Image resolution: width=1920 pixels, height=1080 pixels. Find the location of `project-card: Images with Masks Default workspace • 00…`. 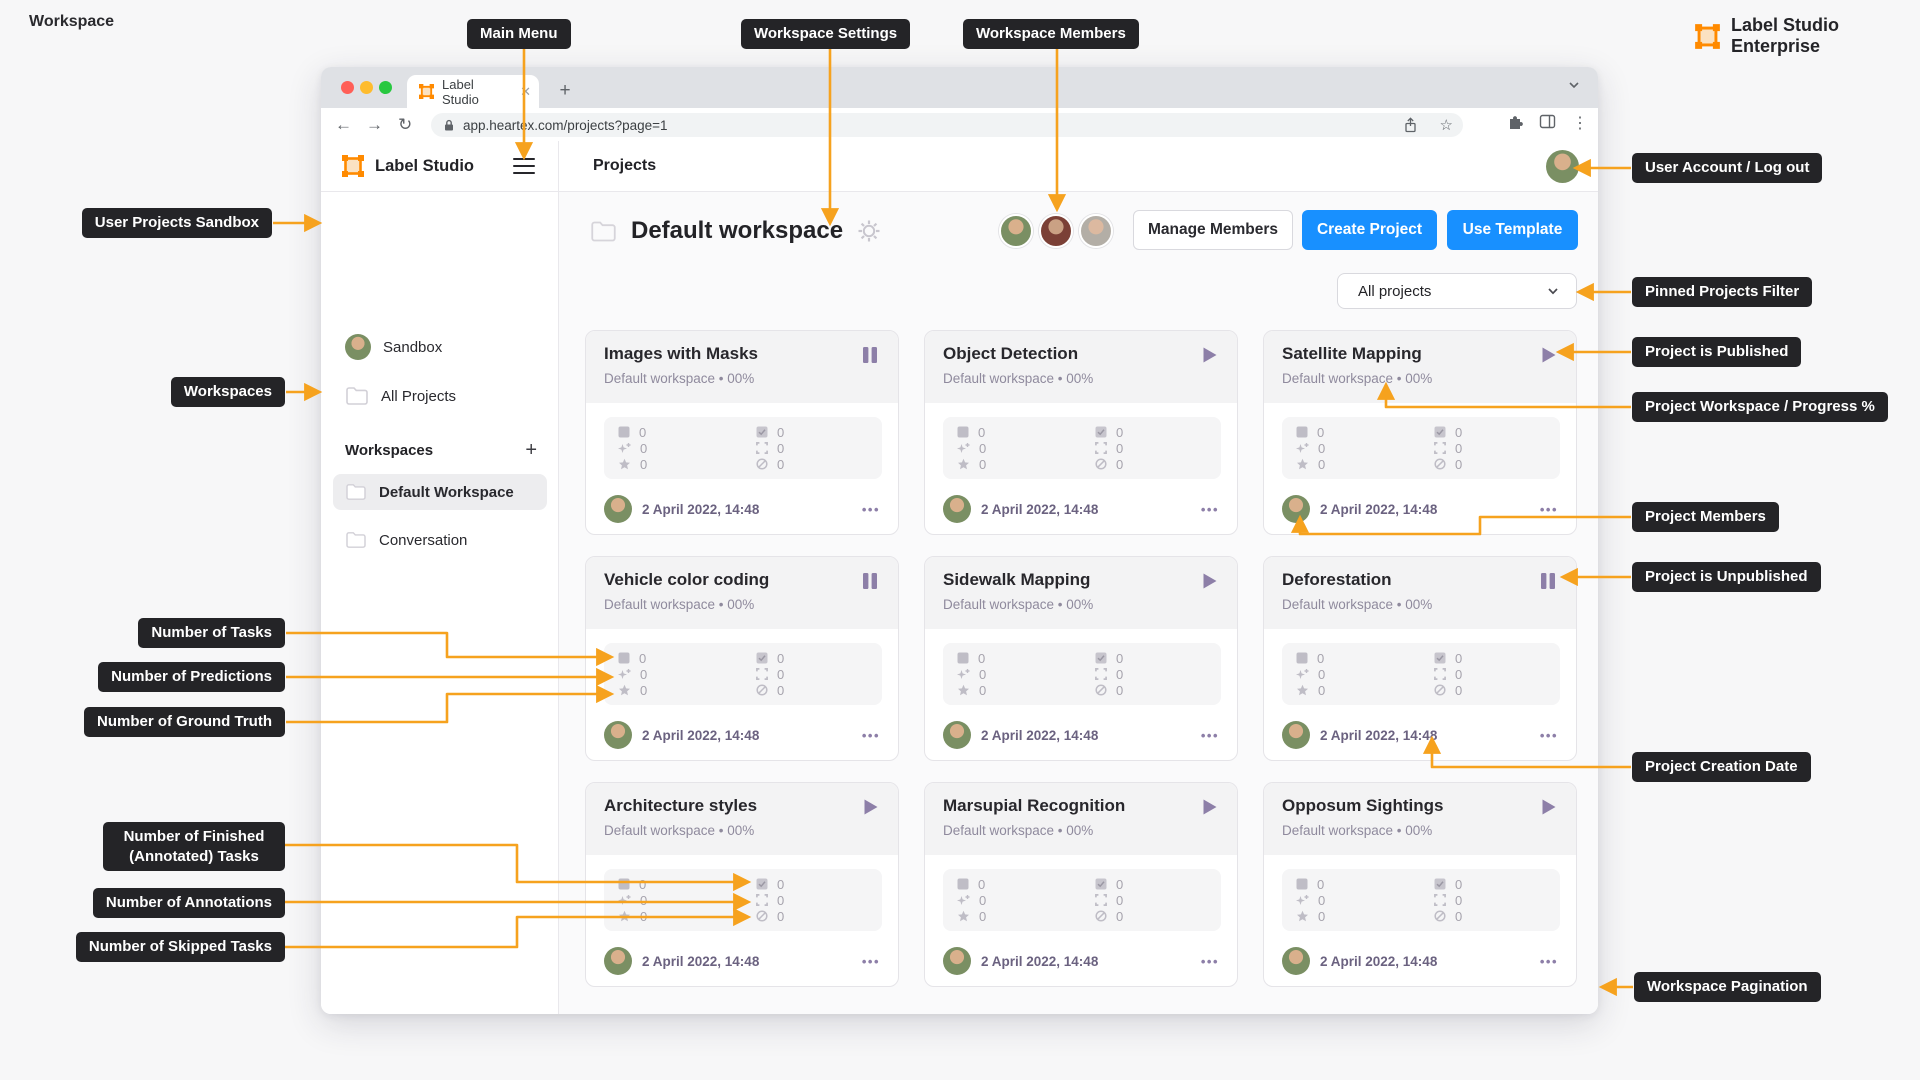

project-card: Images with Masks Default workspace • 00… is located at coordinates (742, 432).